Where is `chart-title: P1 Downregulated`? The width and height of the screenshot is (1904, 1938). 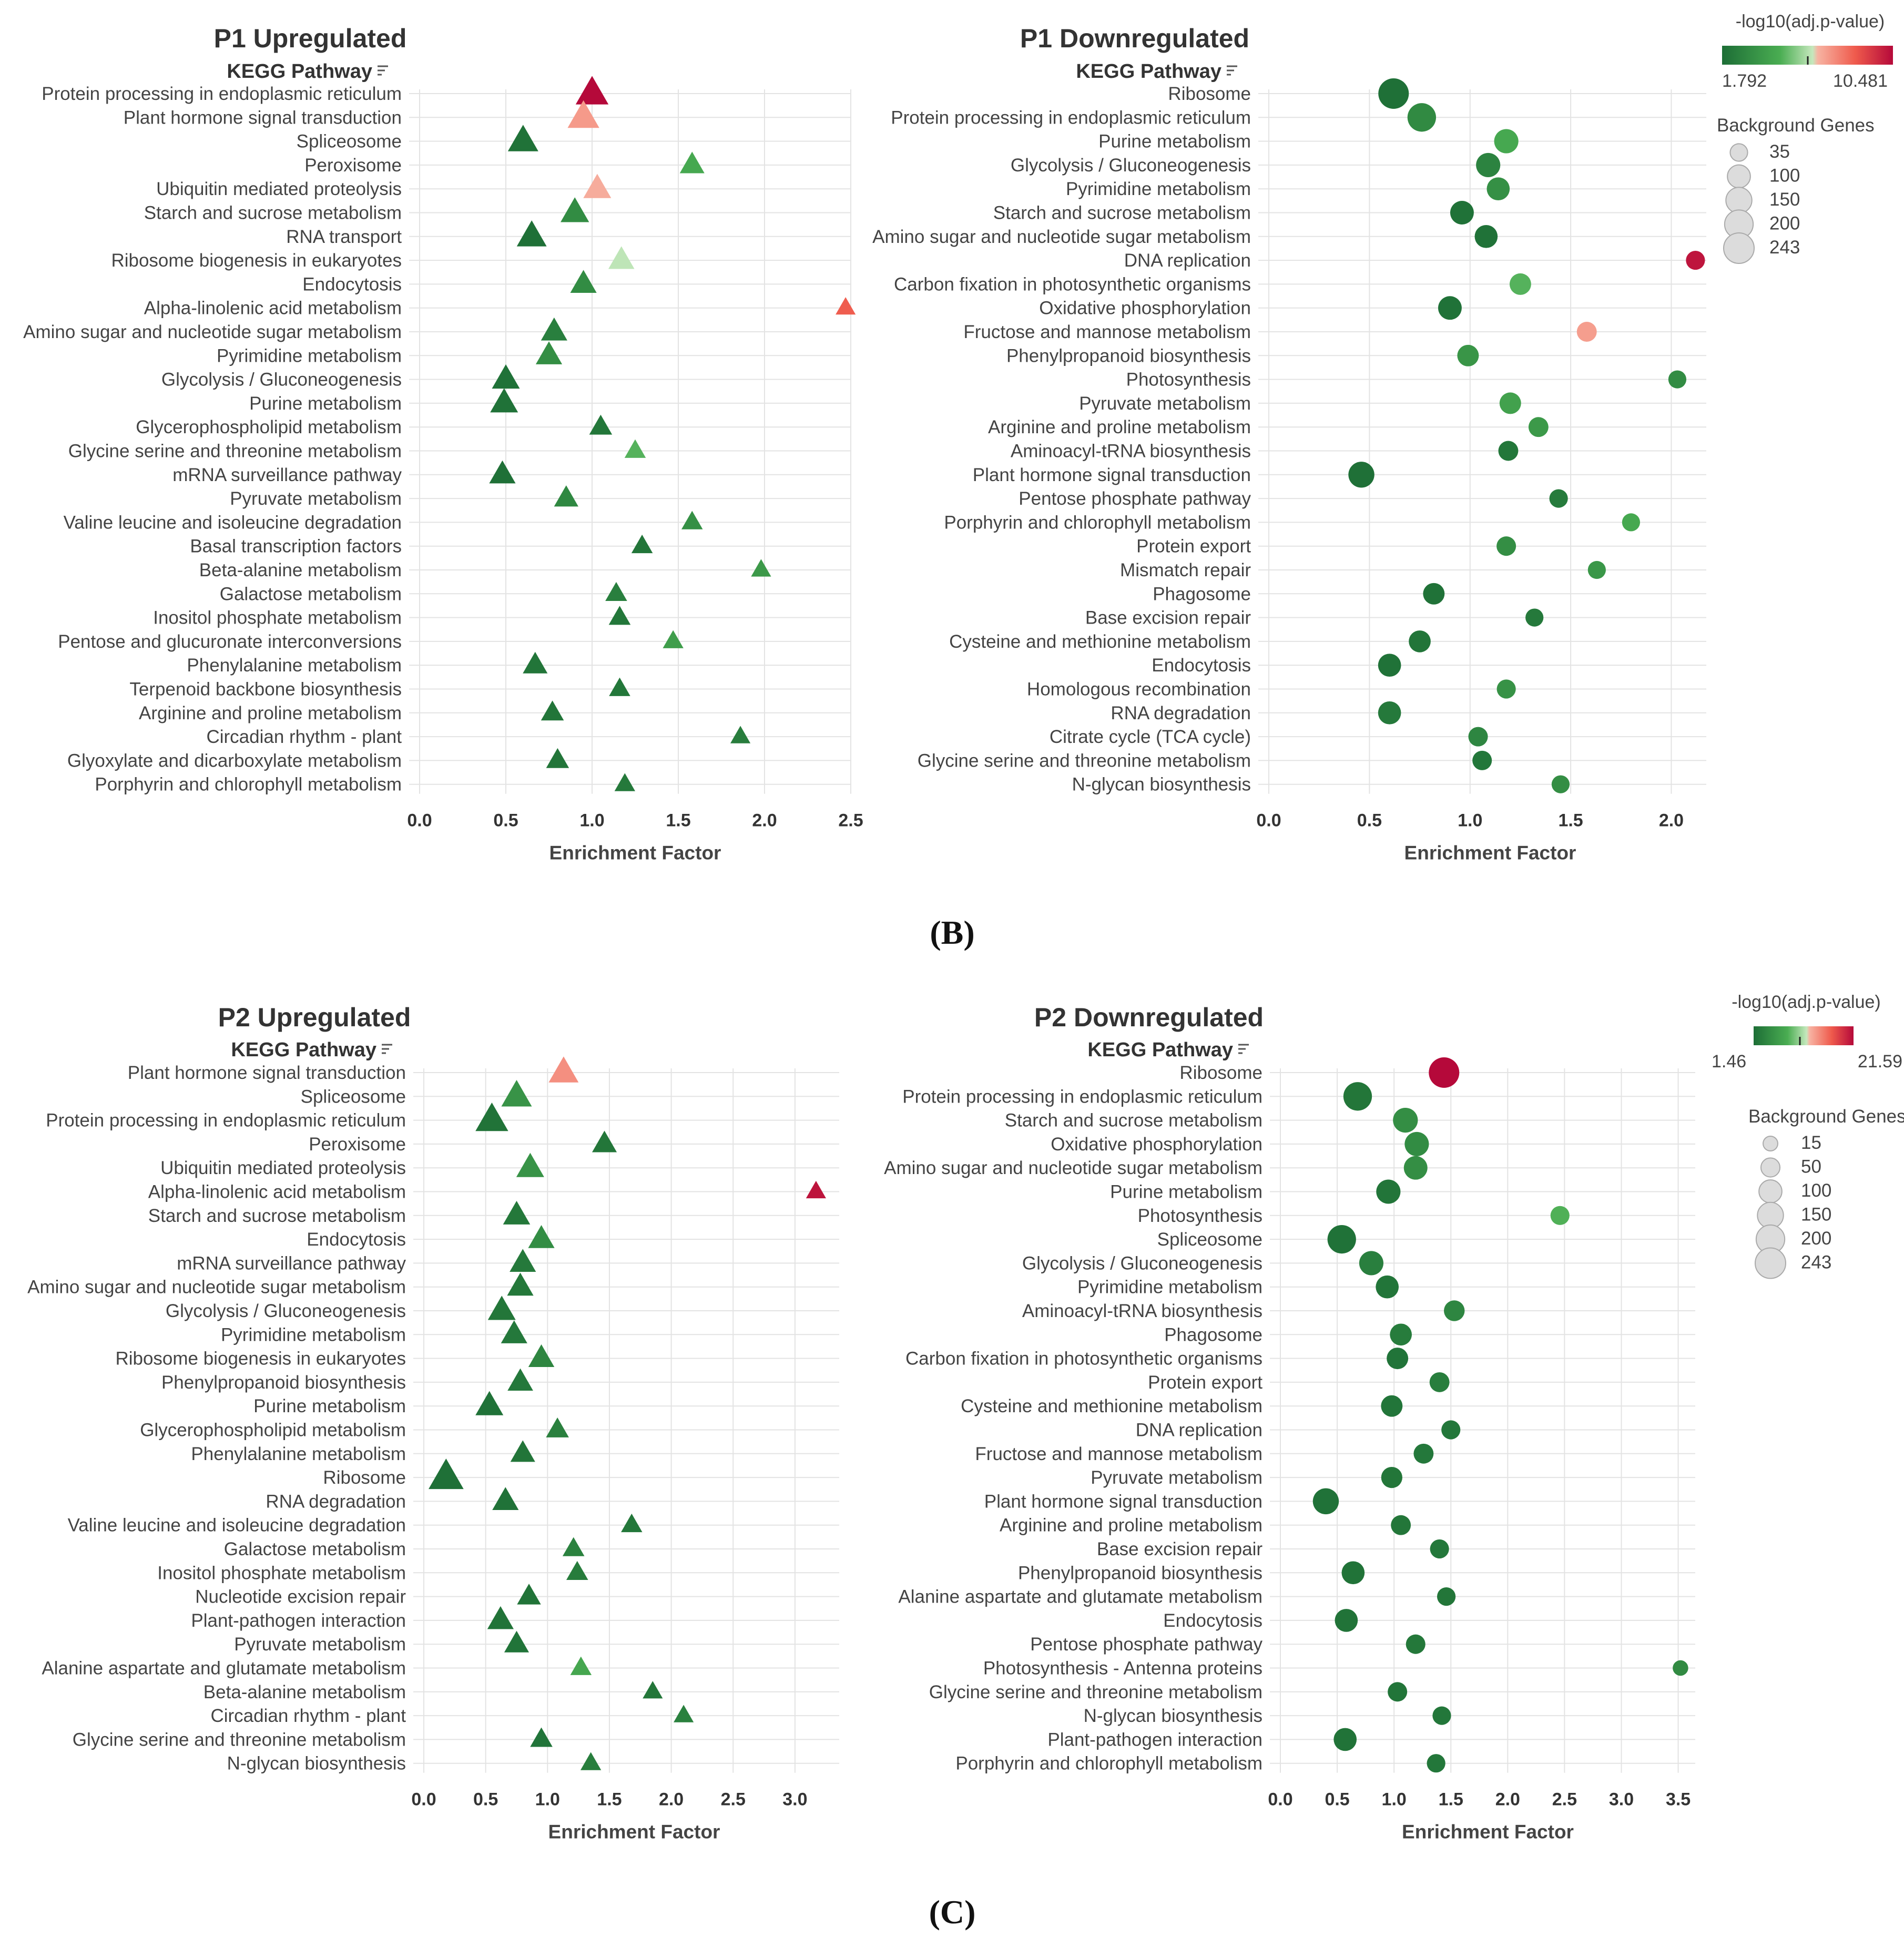
chart-title: P1 Downregulated is located at coordinates (1134, 38).